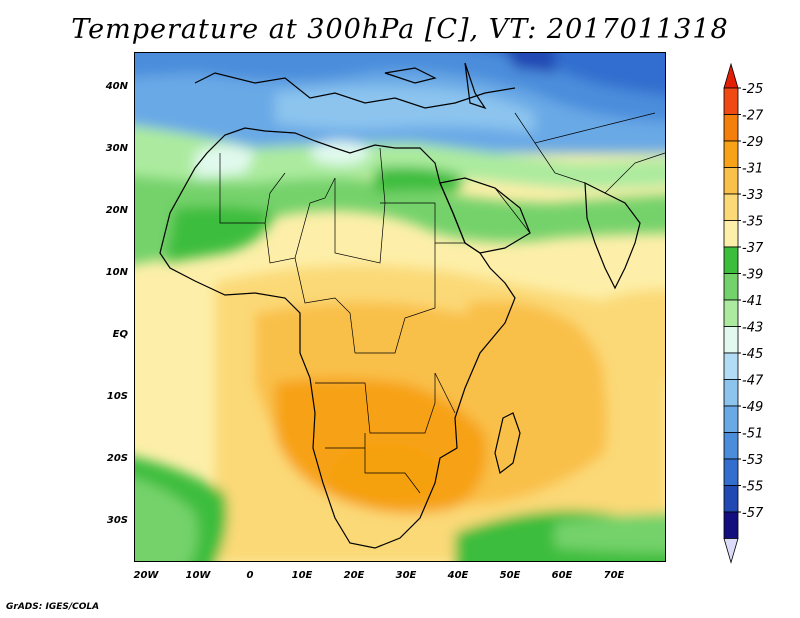  Describe the element at coordinates (753, 513) in the screenshot. I see `colorbar-tick-label: -57` at that location.